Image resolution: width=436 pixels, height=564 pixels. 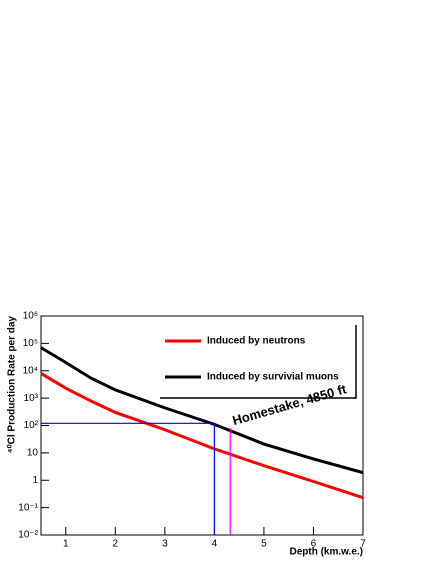 What do you see at coordinates (28, 507) in the screenshot?
I see `y-tick-label: 10⁻¹` at bounding box center [28, 507].